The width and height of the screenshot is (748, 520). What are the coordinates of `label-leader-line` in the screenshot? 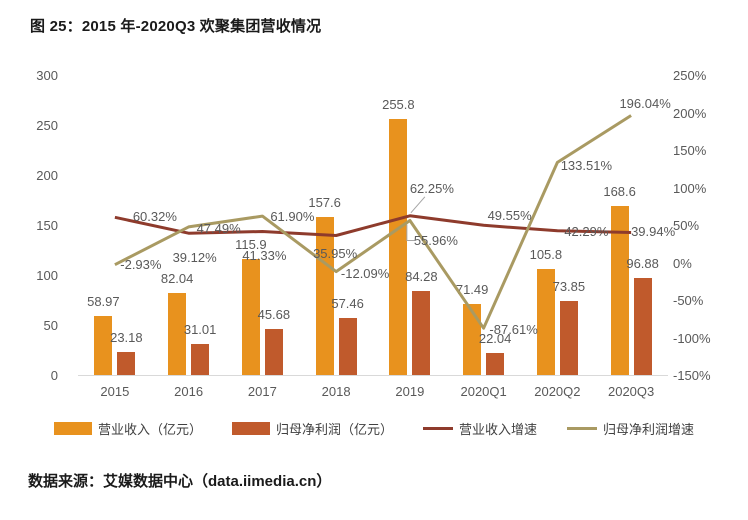 It's located at (418, 205).